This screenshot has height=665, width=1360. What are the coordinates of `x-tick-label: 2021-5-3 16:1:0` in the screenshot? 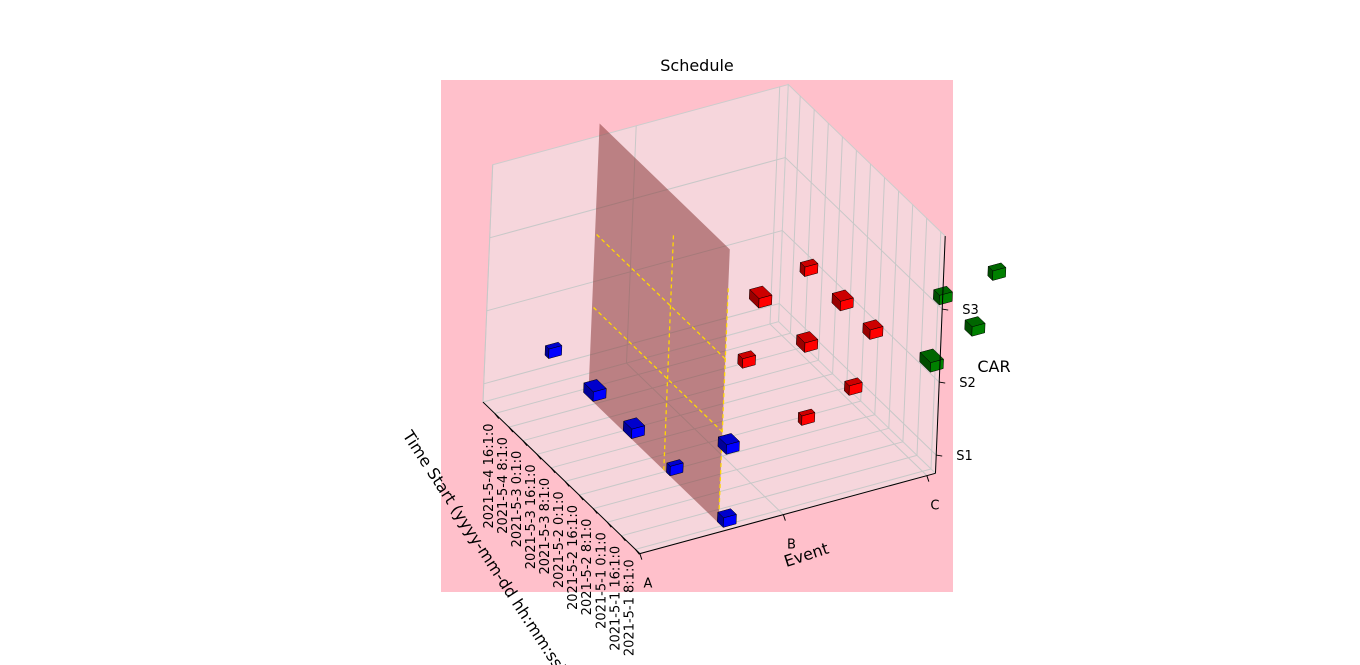 It's located at (531, 516).